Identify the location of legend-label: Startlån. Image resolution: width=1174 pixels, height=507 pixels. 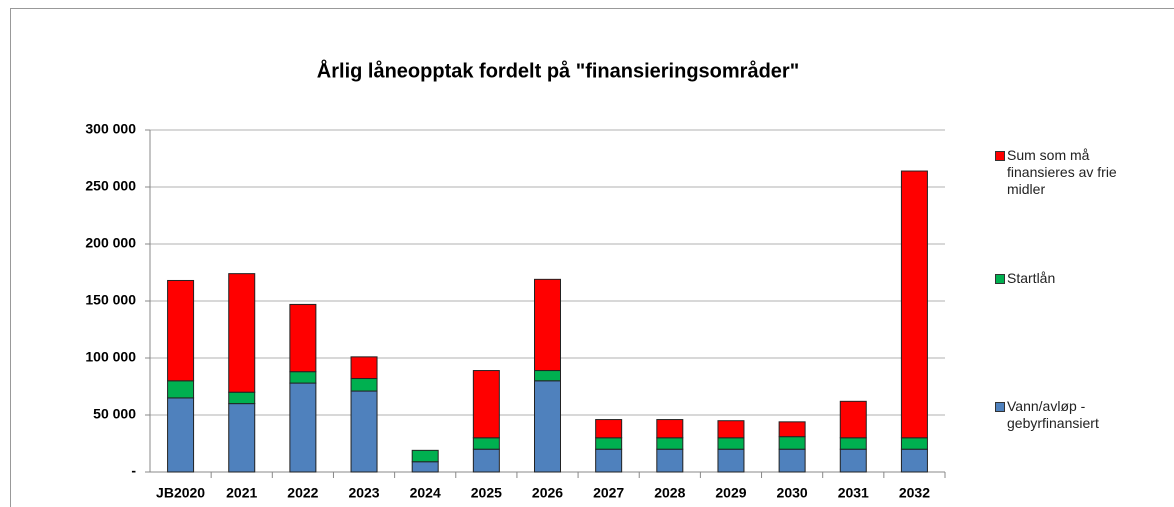
(1031, 278).